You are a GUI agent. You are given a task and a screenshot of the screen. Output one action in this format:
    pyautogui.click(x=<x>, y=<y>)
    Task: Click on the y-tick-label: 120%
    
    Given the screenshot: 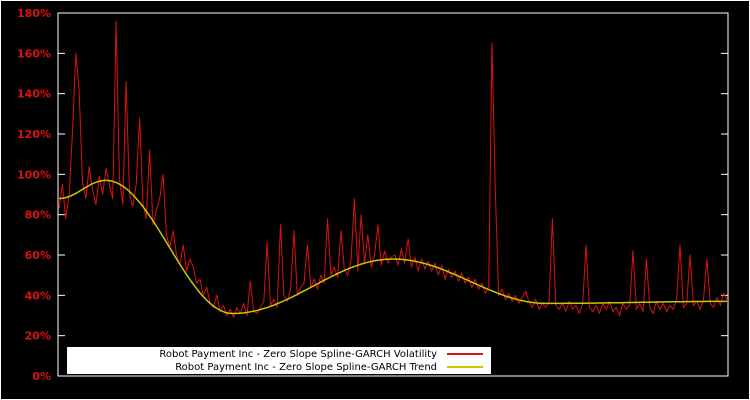 What is the action you would take?
    pyautogui.click(x=34, y=134)
    